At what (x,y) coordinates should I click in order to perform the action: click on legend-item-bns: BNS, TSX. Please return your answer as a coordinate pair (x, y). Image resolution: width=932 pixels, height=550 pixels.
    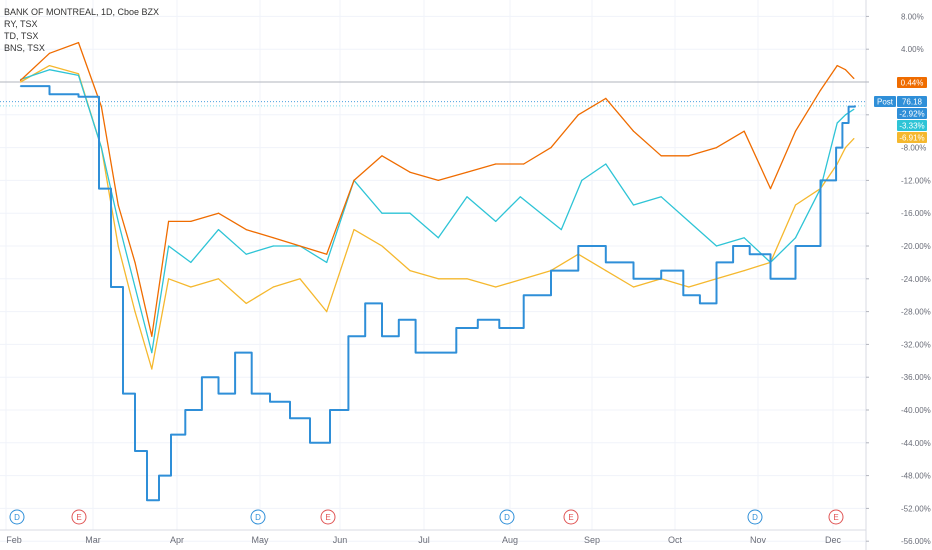
    Looking at the image, I should click on (24, 48).